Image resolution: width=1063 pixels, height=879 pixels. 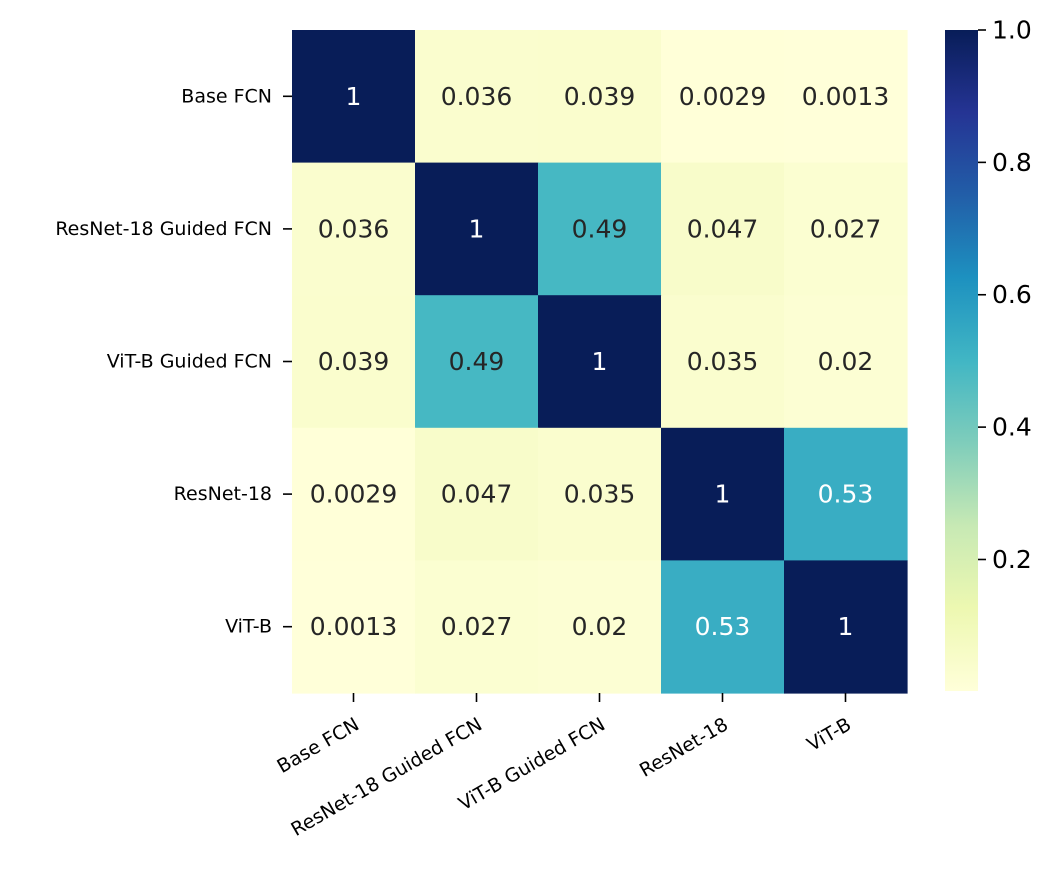 I want to click on colorbar-tick-label-3: 0.8, so click(x=1012, y=162).